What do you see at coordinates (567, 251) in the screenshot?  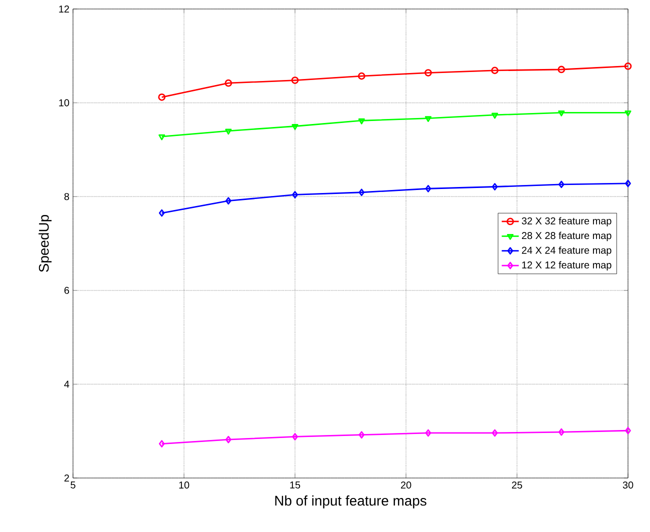 I see `legend-label: 24 X 24 feature map` at bounding box center [567, 251].